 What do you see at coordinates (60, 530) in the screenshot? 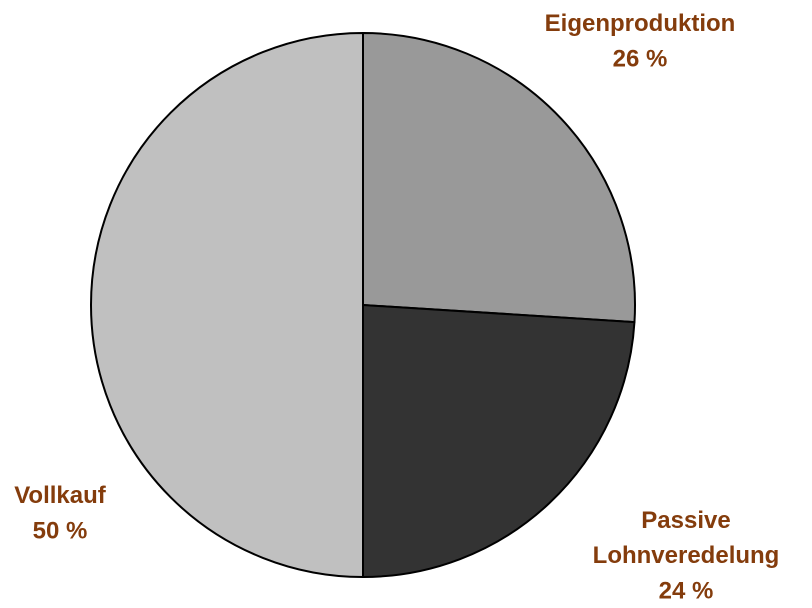
I see `slice-value-label: 50 %` at bounding box center [60, 530].